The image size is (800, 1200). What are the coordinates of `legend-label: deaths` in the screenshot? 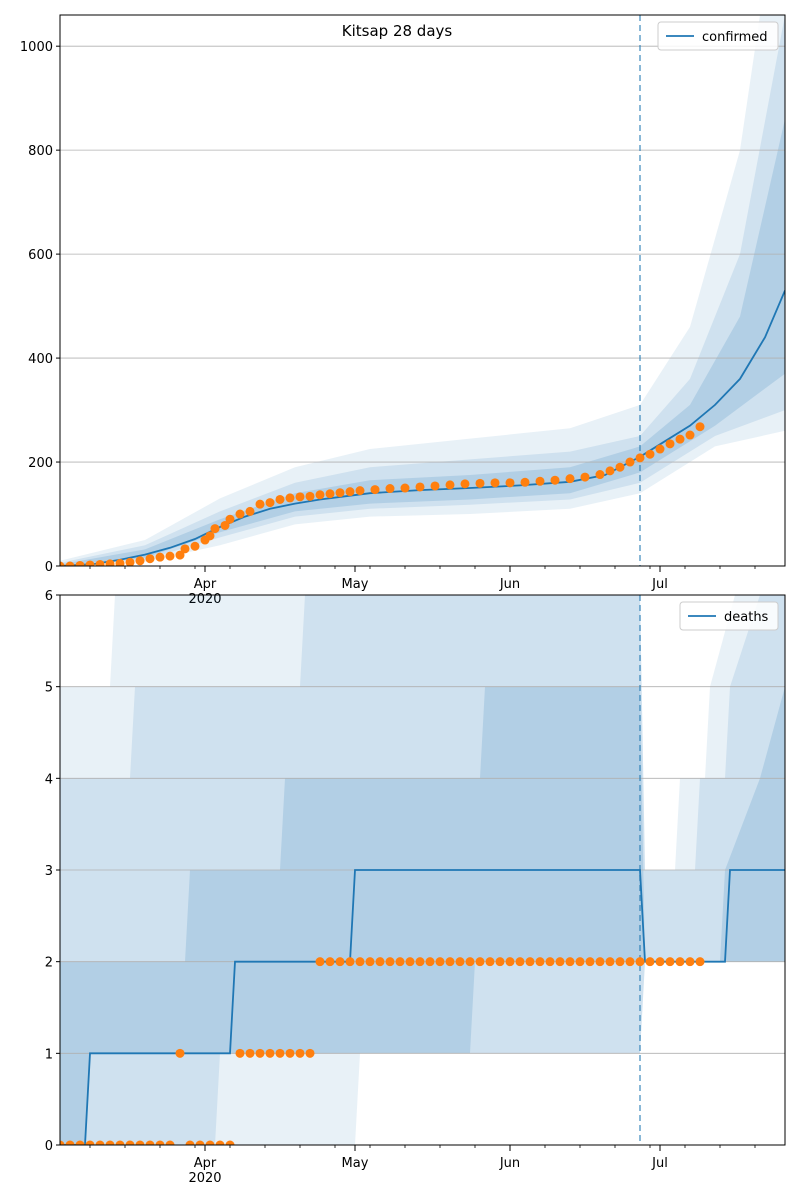 It's located at (746, 617).